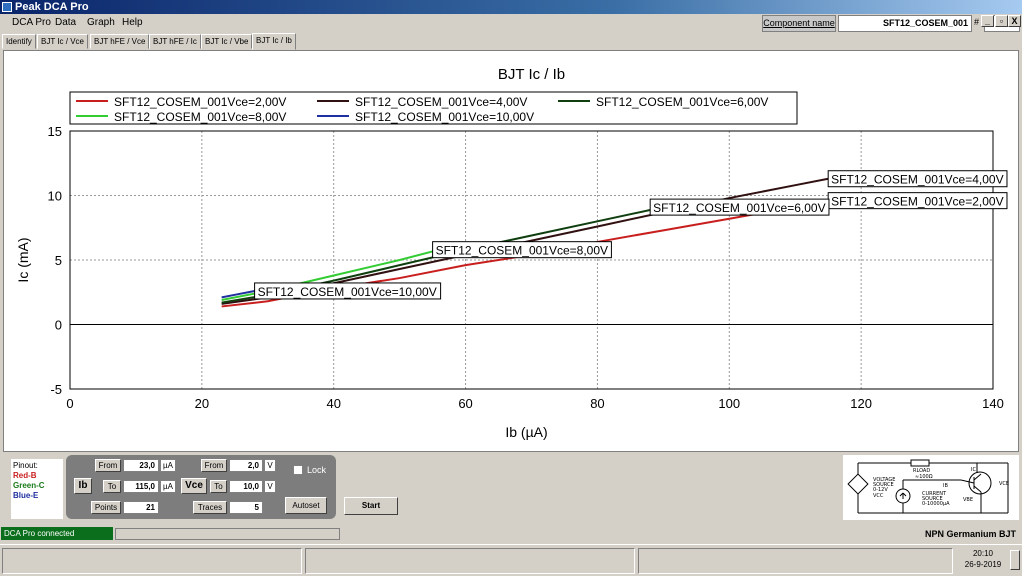 Image resolution: width=1022 pixels, height=576 pixels. What do you see at coordinates (23, 259) in the screenshot?
I see `y-axis-label: Ic (mA)` at bounding box center [23, 259].